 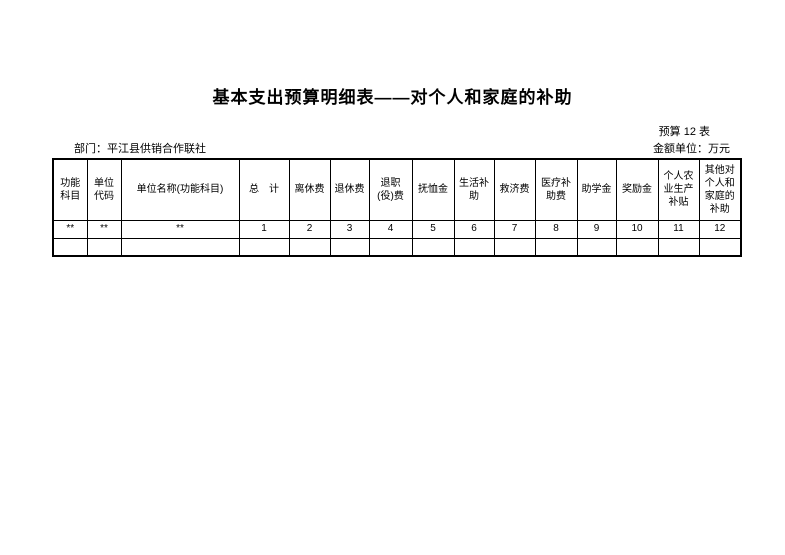 What do you see at coordinates (264, 229) in the screenshot?
I see `code-cell: 1` at bounding box center [264, 229].